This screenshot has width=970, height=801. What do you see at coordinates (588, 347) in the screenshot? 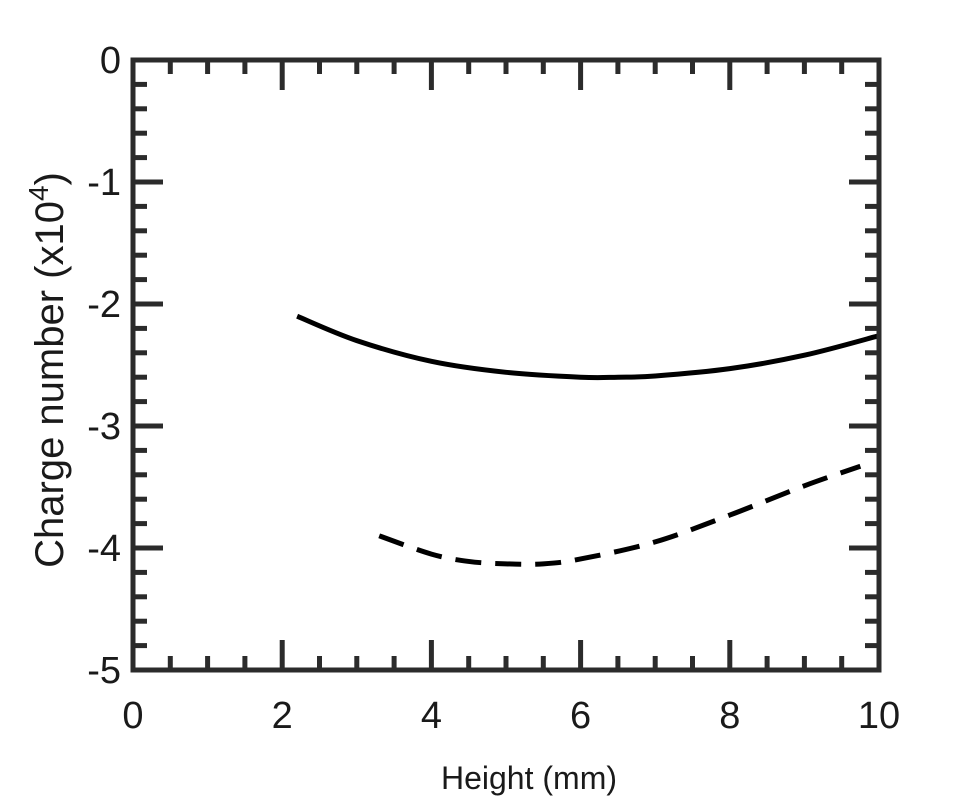
I see `solid-series-line` at bounding box center [588, 347].